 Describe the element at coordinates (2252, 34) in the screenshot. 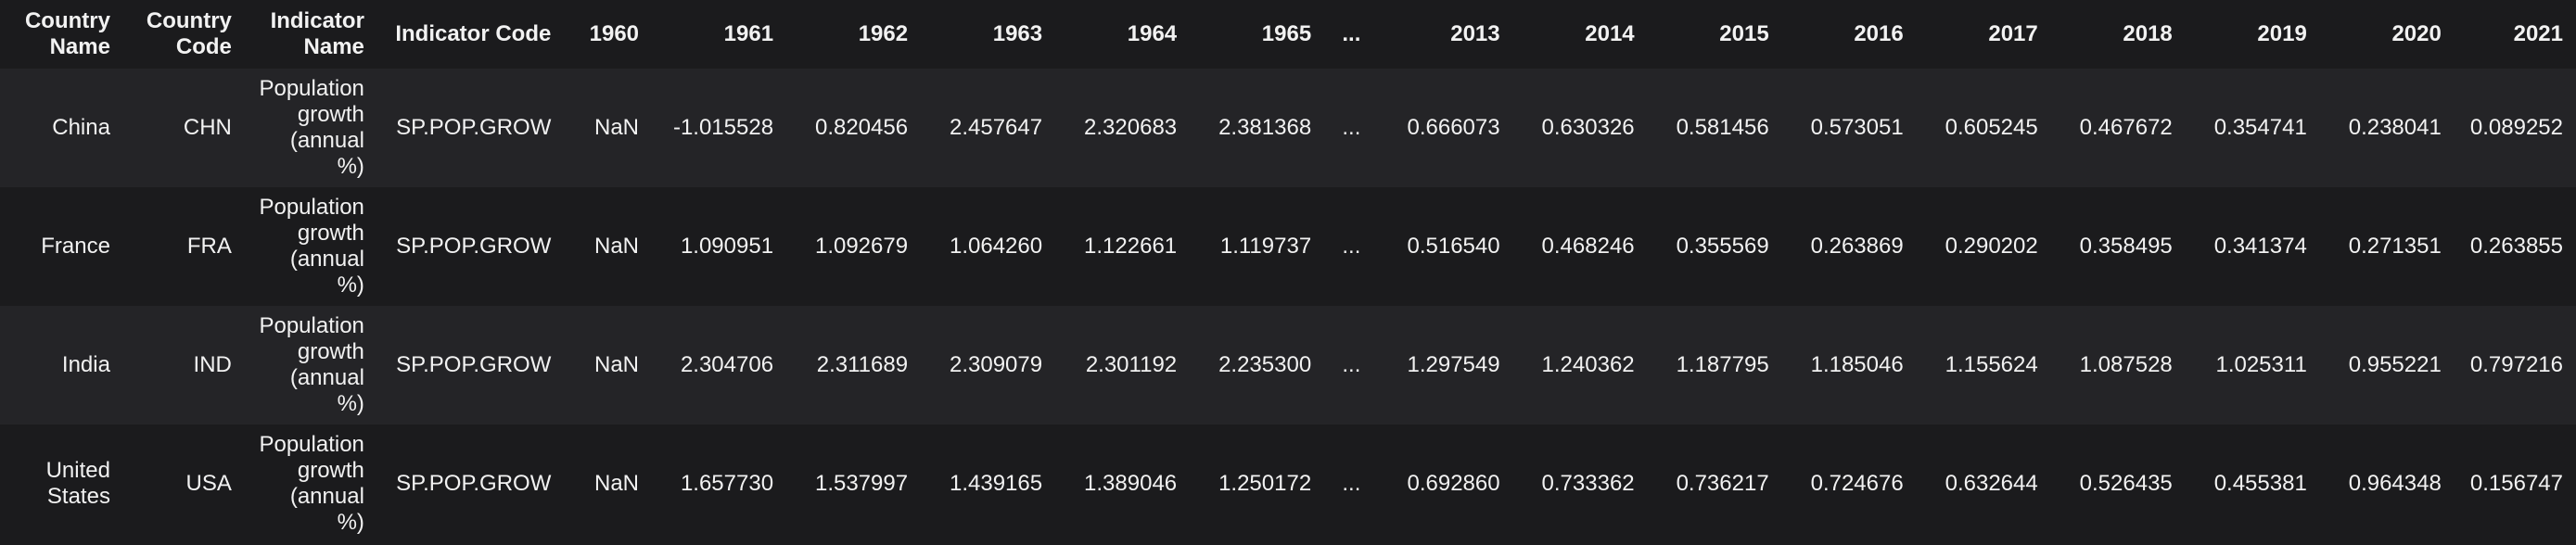

I see `column-header-2019: 2019` at that location.